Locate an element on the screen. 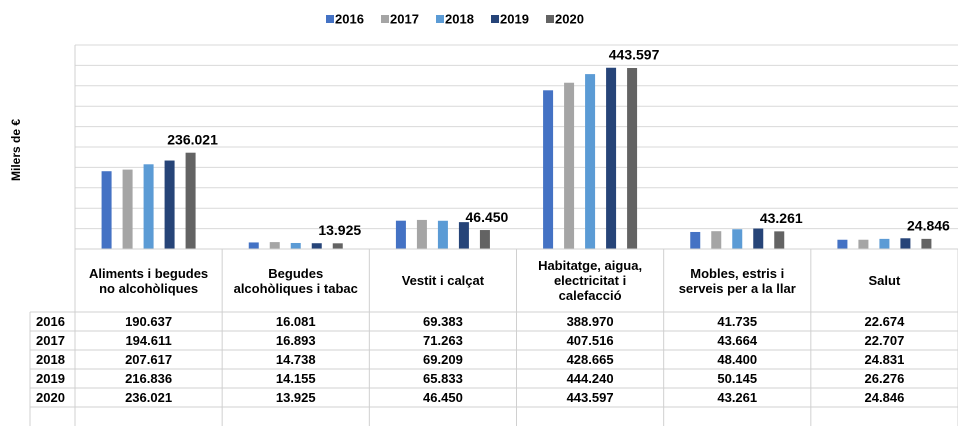 Image resolution: width=958 pixels, height=426 pixels. table-cell: 24.831 is located at coordinates (885, 359).